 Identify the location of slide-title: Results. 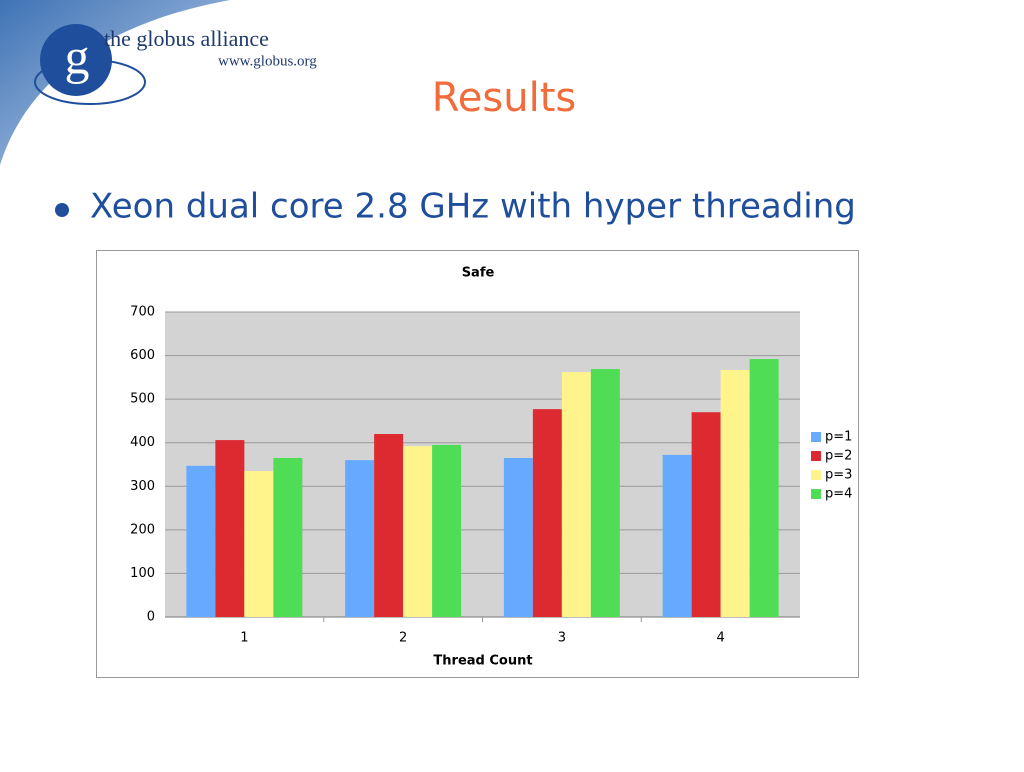
(504, 98).